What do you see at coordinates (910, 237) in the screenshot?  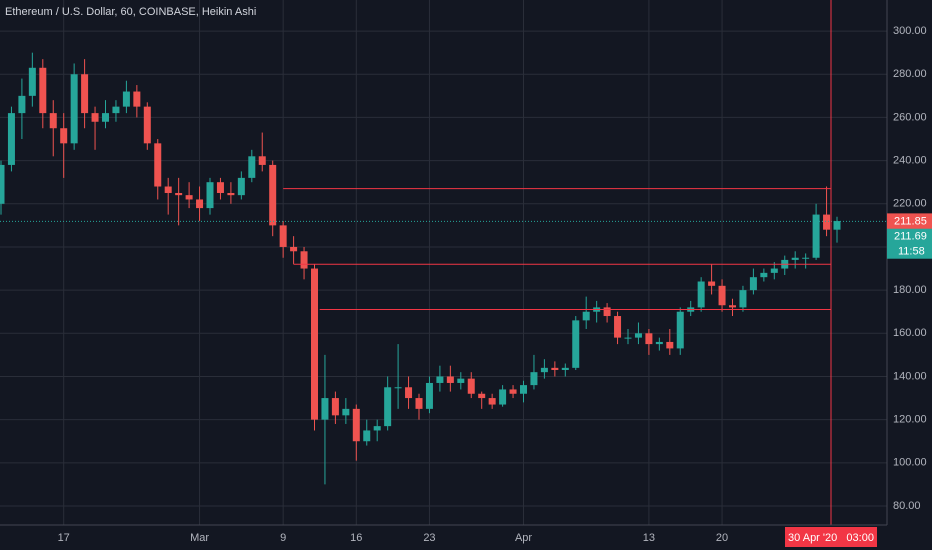 I see `marker-price-label: 211.69` at bounding box center [910, 237].